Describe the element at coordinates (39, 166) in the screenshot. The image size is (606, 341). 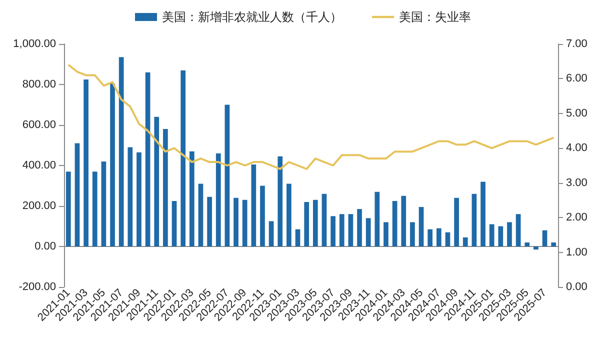
I see `y-tick-label: 400.00` at that location.